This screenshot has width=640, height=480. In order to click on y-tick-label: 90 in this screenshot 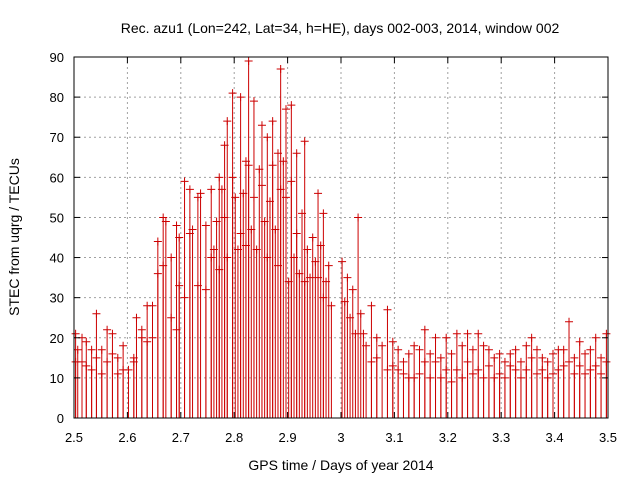, I will do `click(57, 57)`.